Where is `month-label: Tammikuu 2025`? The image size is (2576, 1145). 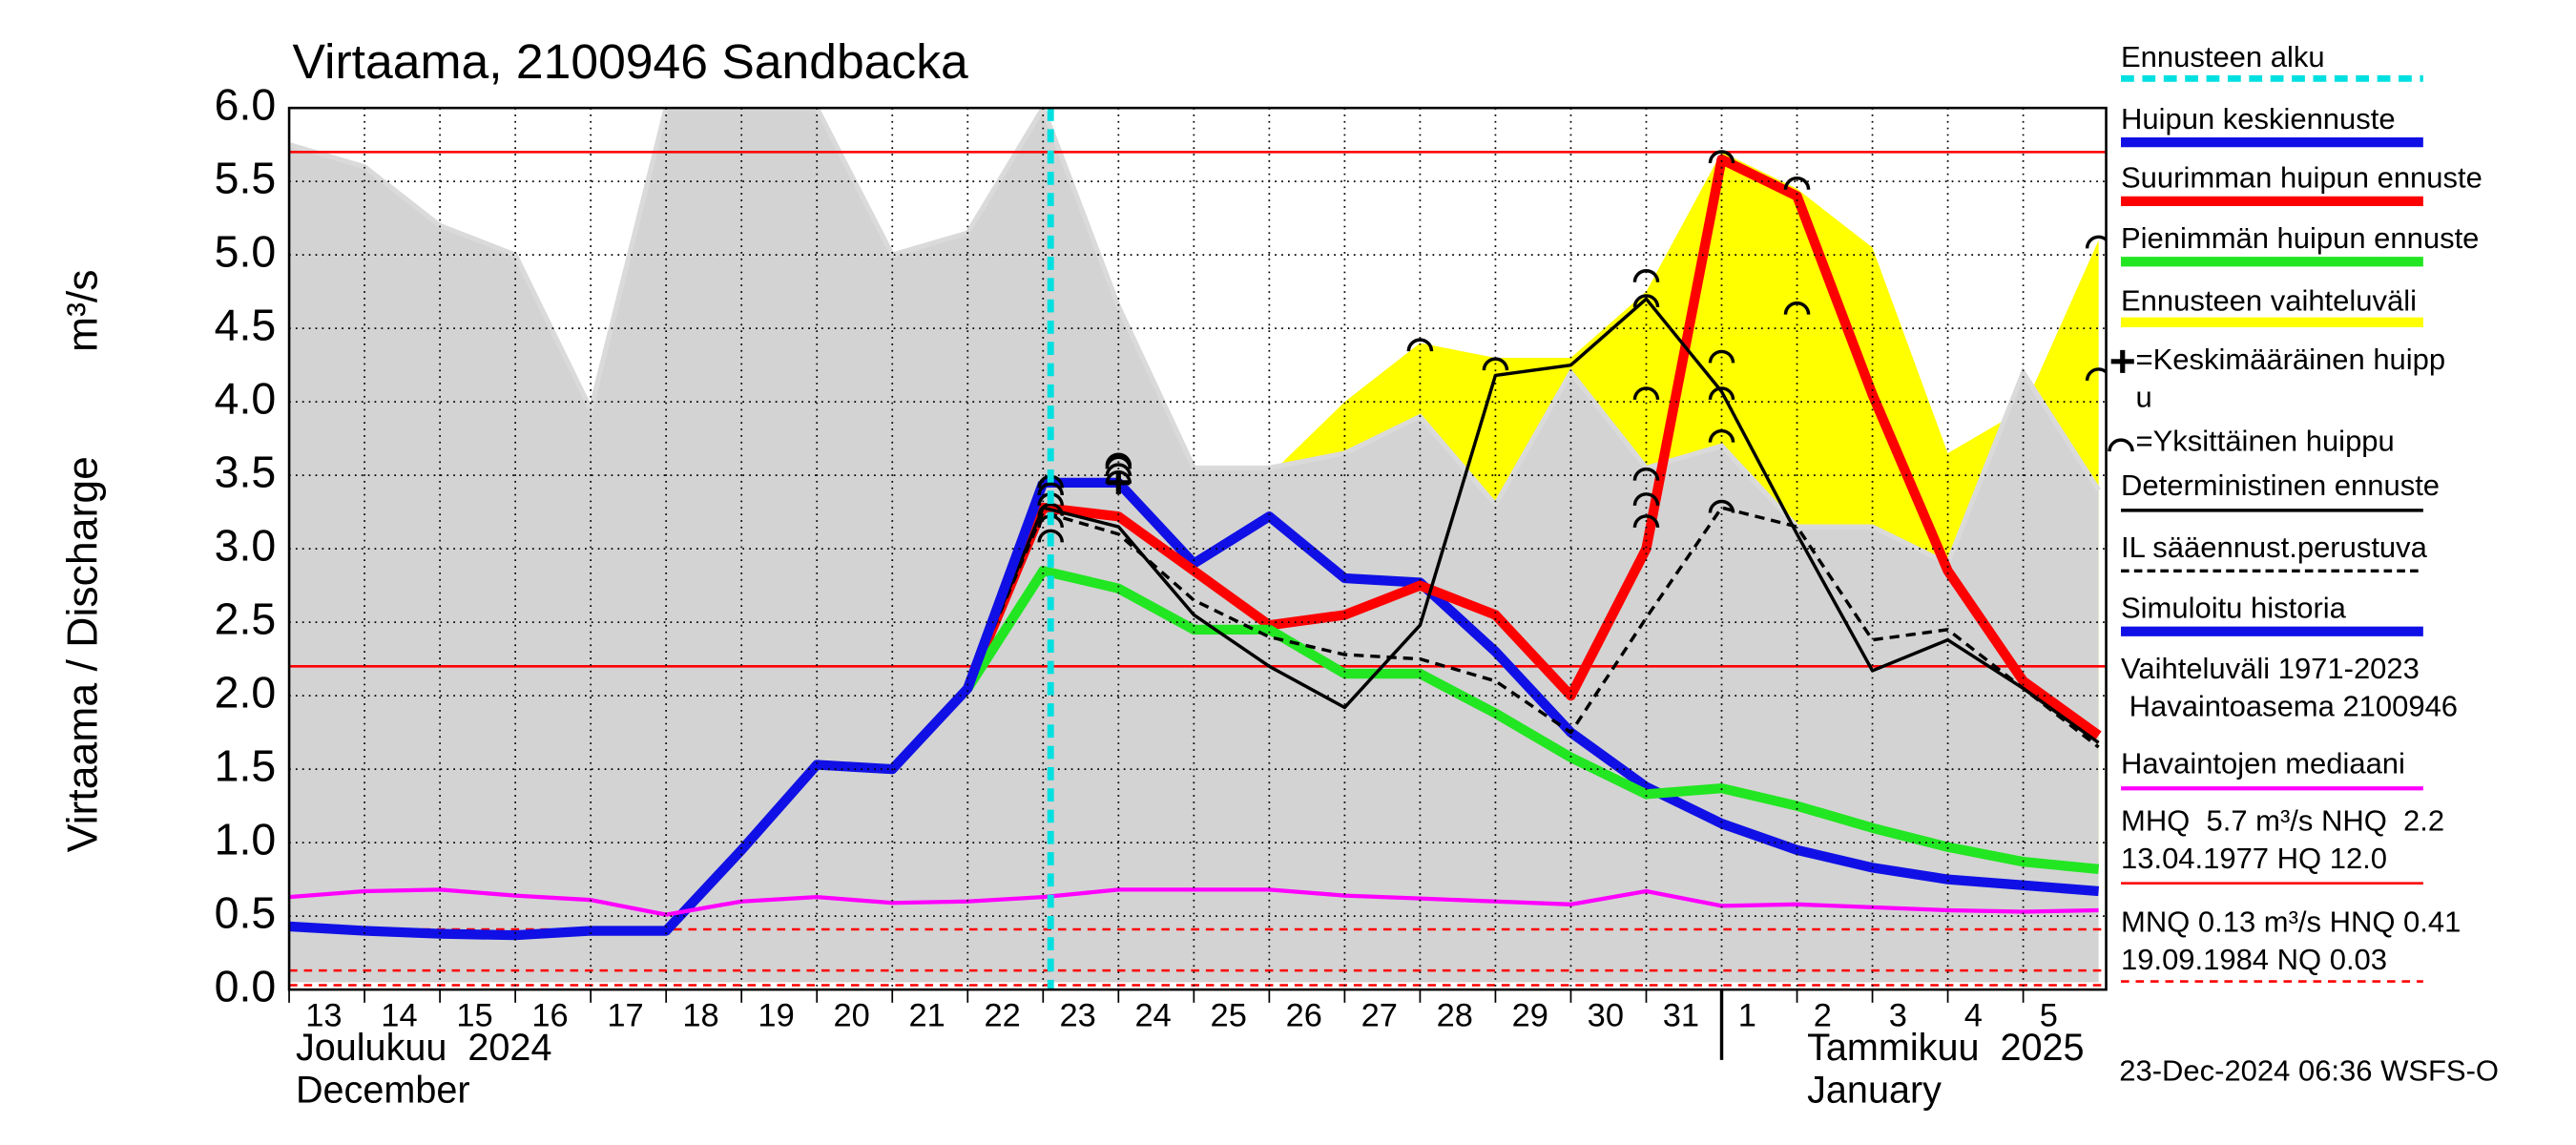 month-label: Tammikuu 2025 is located at coordinates (1945, 1048).